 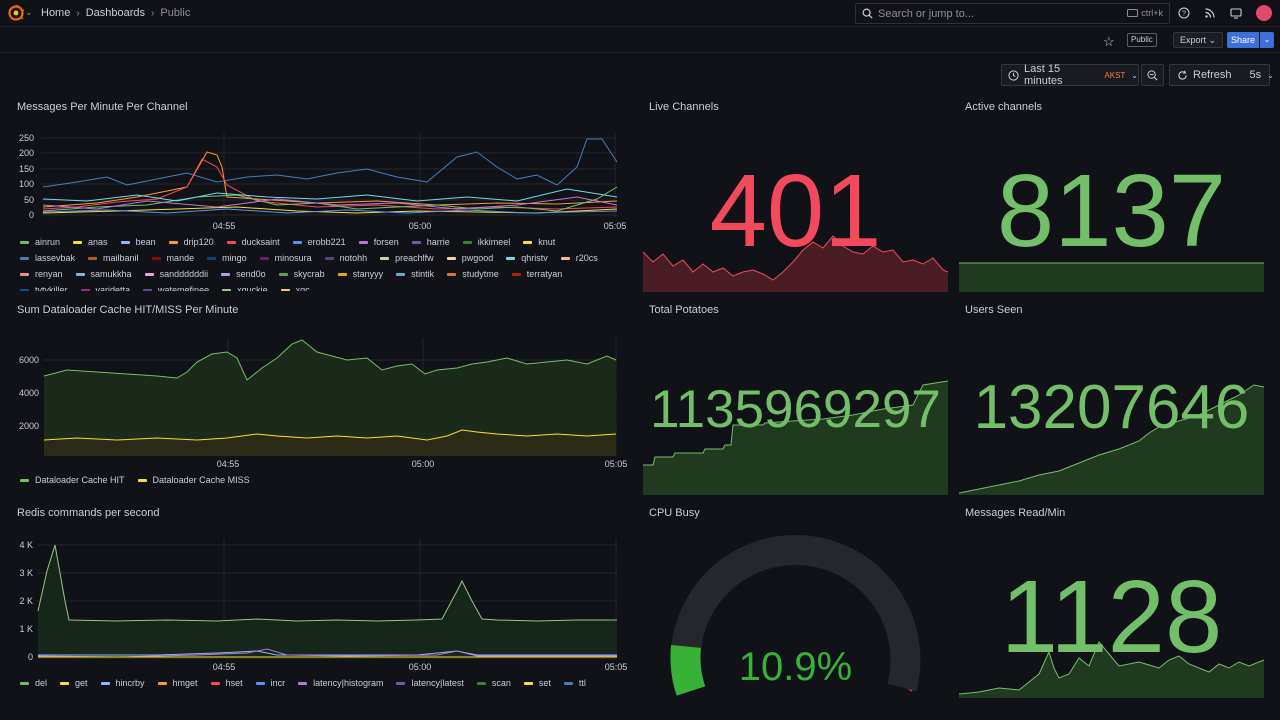 What do you see at coordinates (113, 288) in the screenshot?
I see `legend-label: varidetta` at bounding box center [113, 288].